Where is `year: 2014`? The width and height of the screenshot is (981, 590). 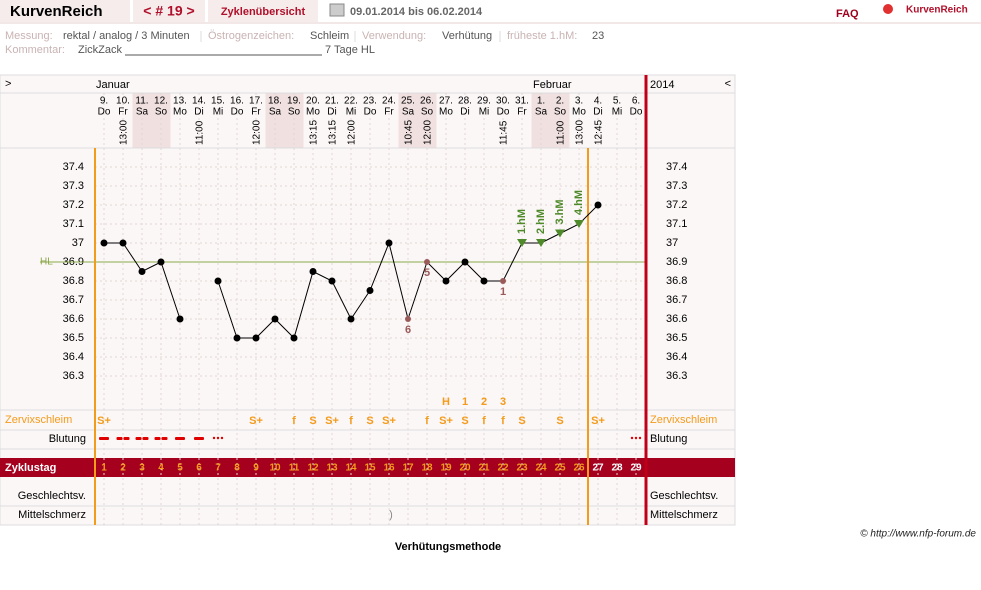 year: 2014 is located at coordinates (662, 85).